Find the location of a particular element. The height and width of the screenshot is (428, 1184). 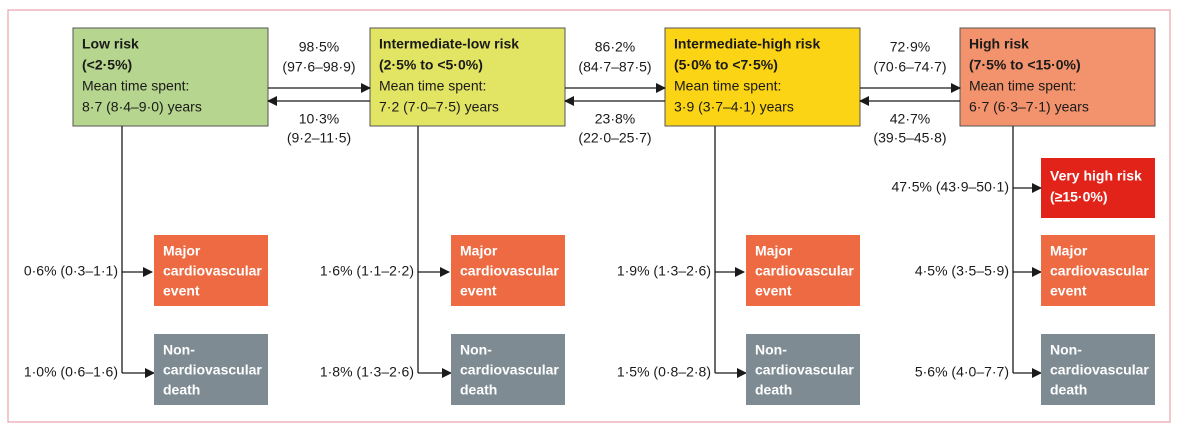

death-rate: 5·6% (4·0–7·7) is located at coordinates (962, 372).